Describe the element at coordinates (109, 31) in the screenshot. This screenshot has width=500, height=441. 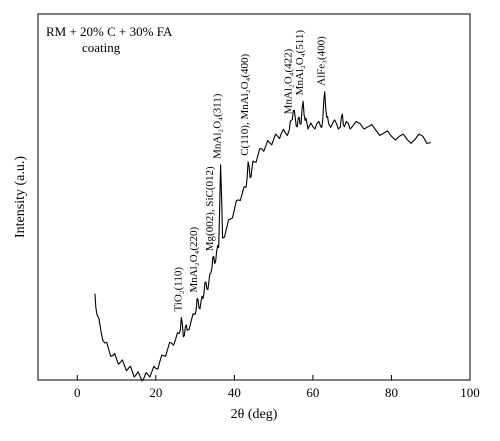
I see `legend-line-1: RM + 20% C + 30% FA` at that location.